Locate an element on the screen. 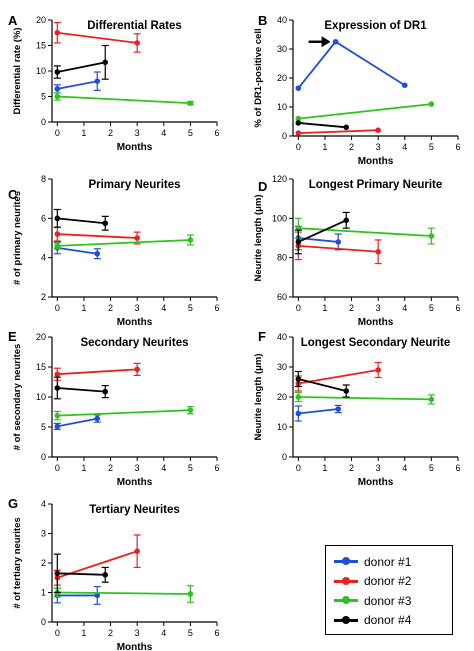 This screenshot has width=474, height=651. chart-title: Expression of DR1 is located at coordinates (375, 26).